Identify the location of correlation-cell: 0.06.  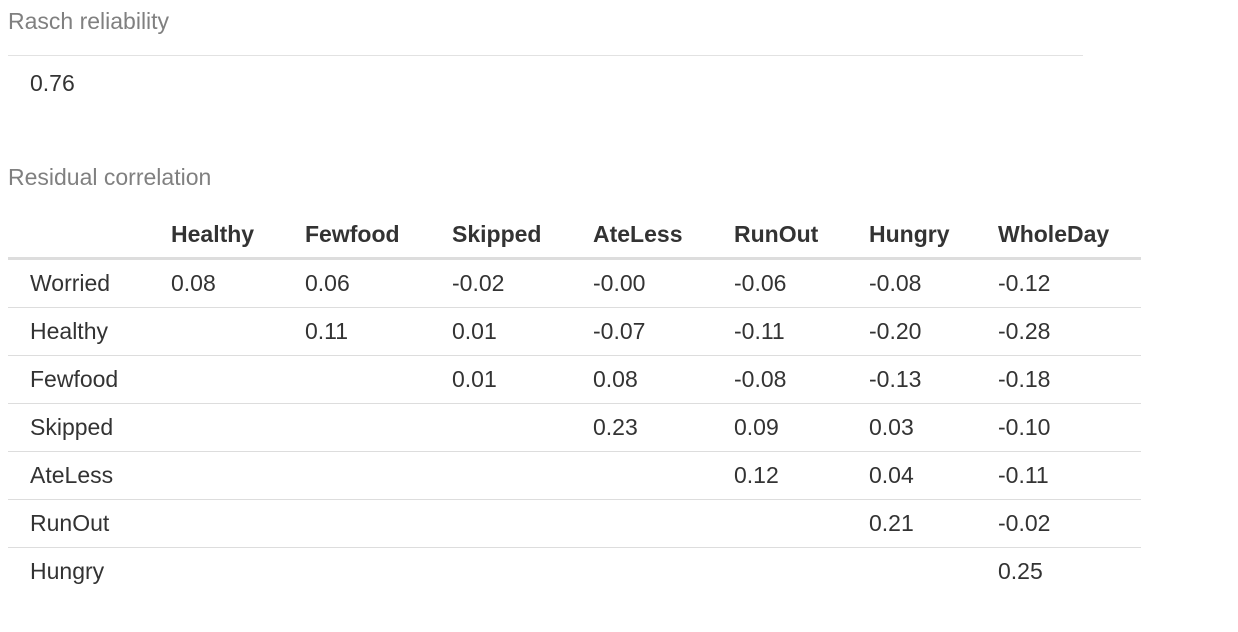
(378, 283).